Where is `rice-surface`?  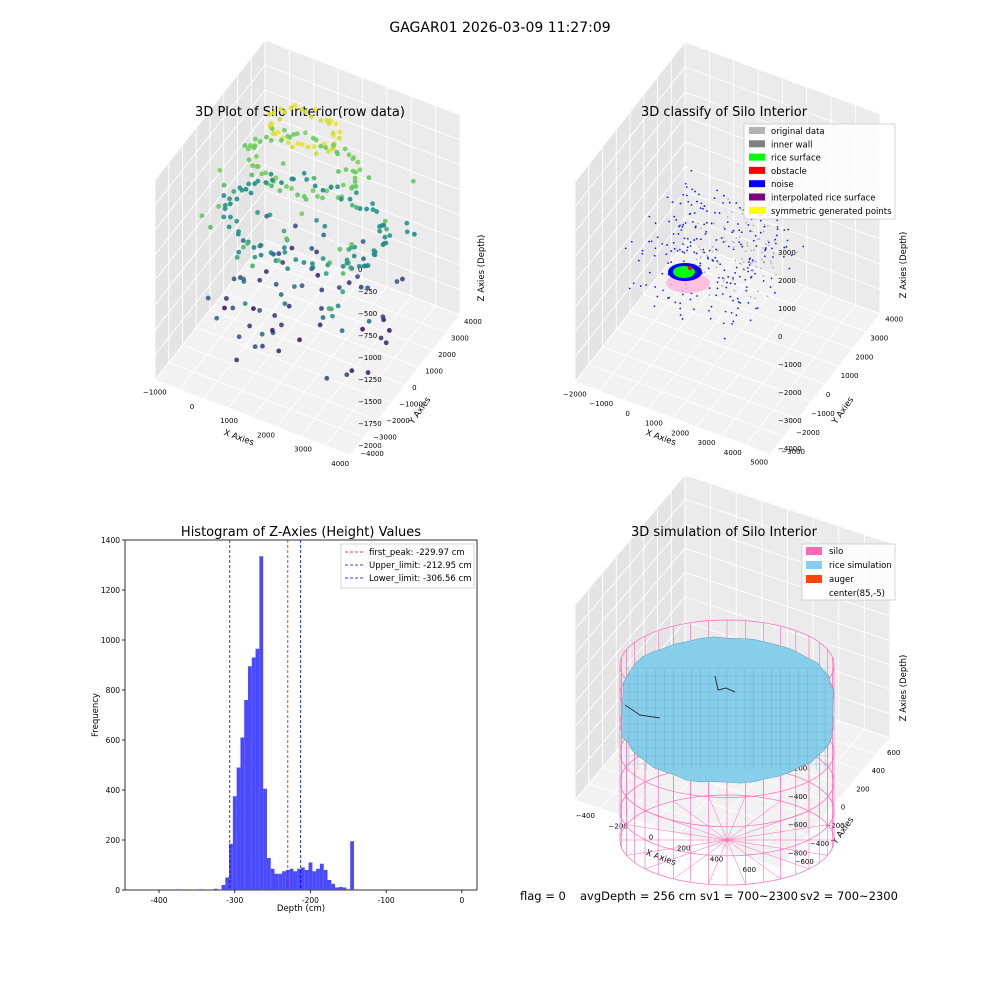
rice-surface is located at coordinates (727, 710).